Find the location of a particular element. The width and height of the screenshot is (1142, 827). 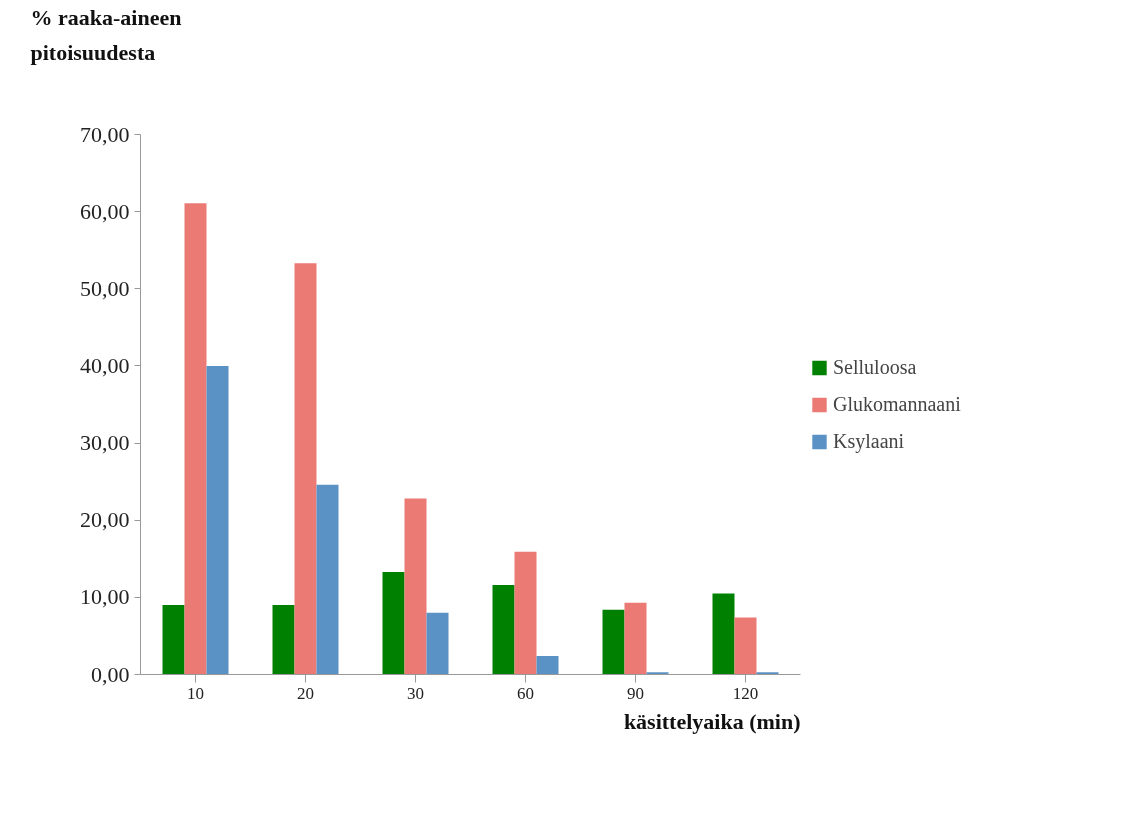

y-tick-label: 30,00 is located at coordinates (105, 443).